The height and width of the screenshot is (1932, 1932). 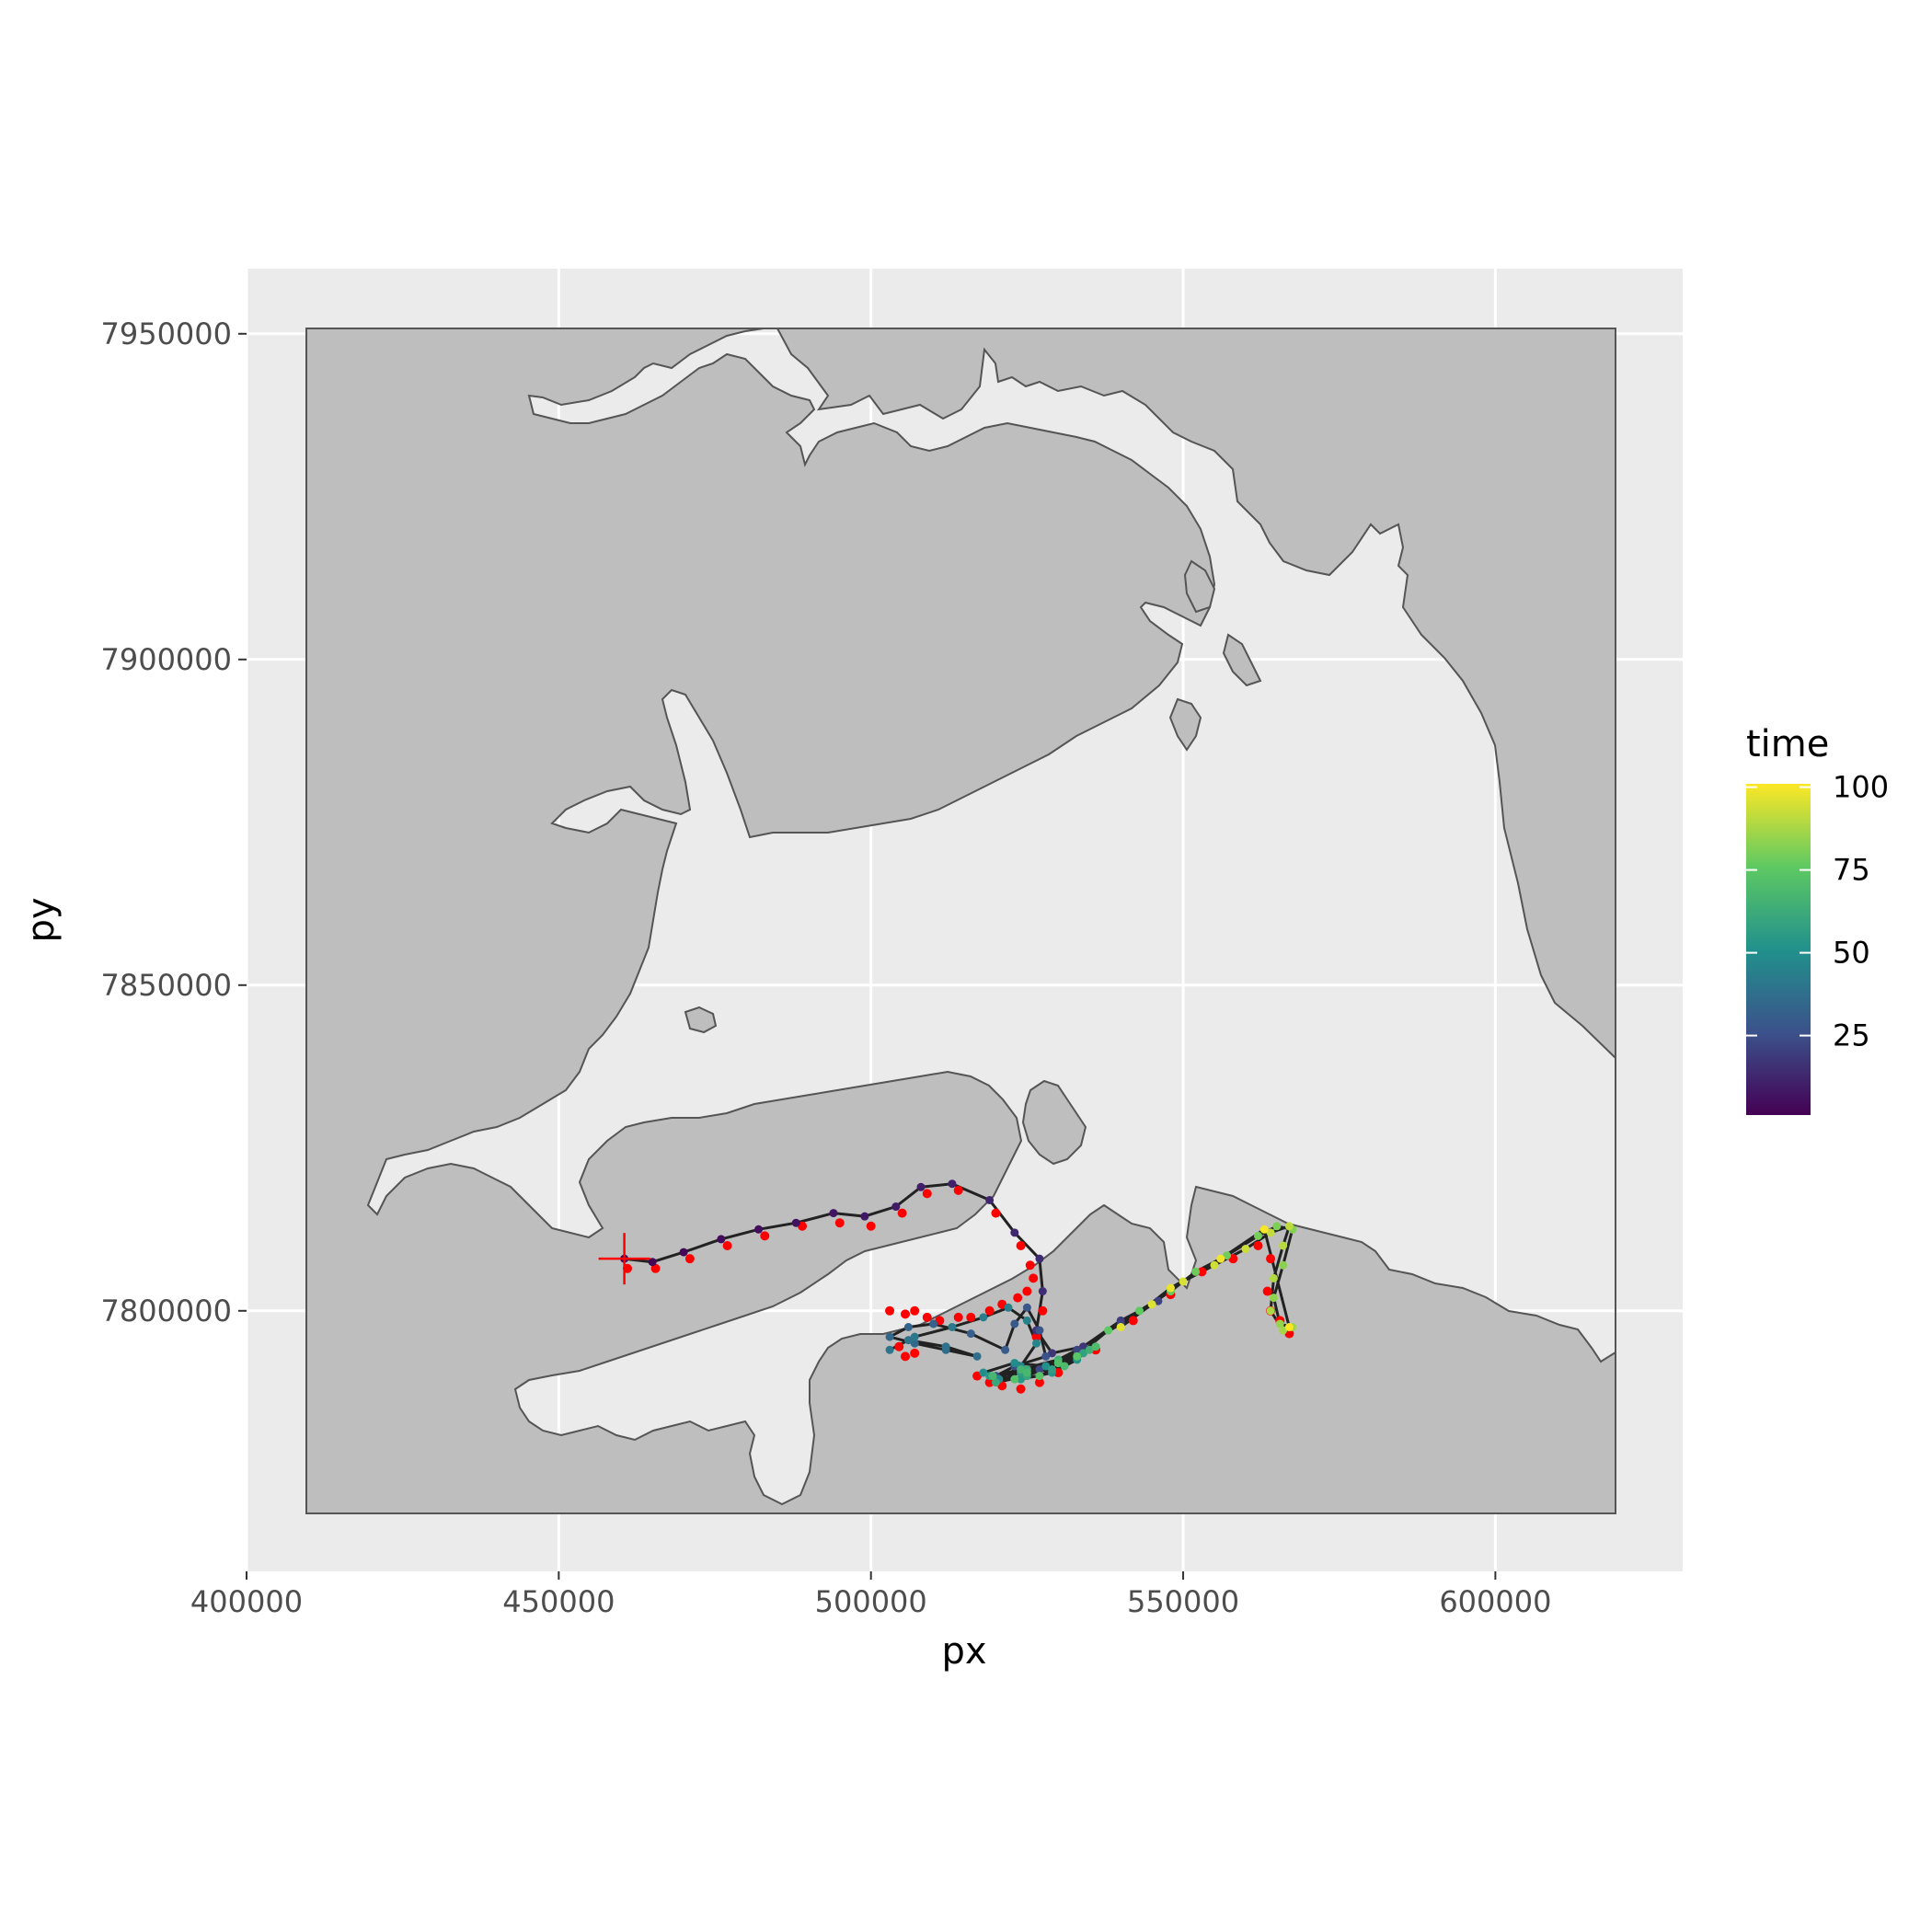 I want to click on x-axis: 400000 450000 500000 550000 600000, so click(x=870, y=1595).